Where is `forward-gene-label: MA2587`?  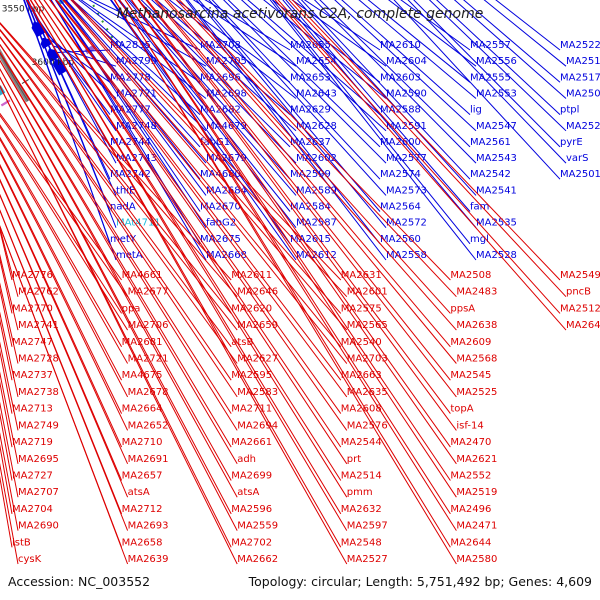 forward-gene-label: MA2587 is located at coordinates (316, 223).